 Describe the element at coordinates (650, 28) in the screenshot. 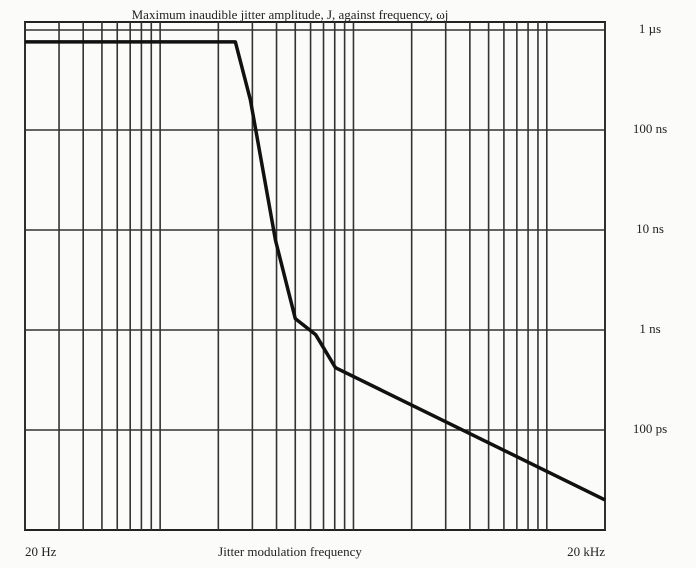

I see `y-tick-label: 1 µs` at that location.